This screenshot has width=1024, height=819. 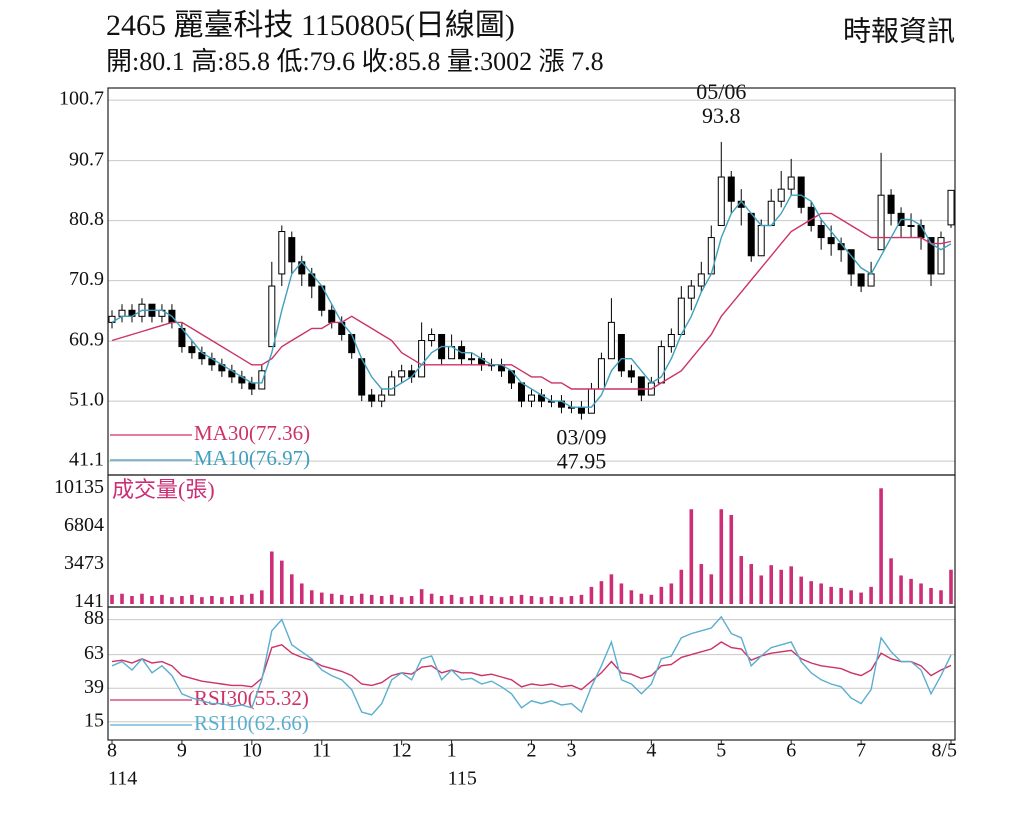 What do you see at coordinates (81, 99) in the screenshot?
I see `y-tick-label: 100.7` at bounding box center [81, 99].